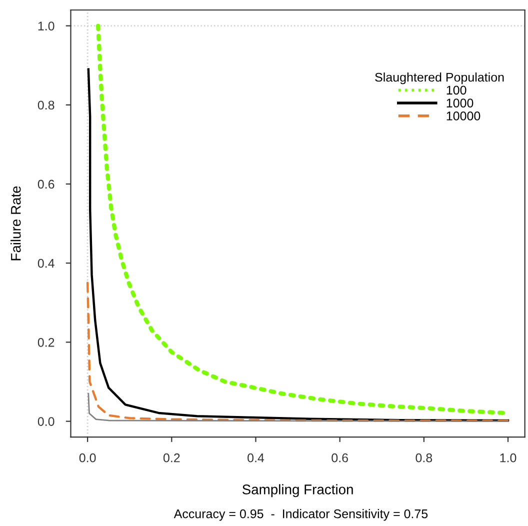  What do you see at coordinates (508, 457) in the screenshot?
I see `x-tick-label: 1.0` at bounding box center [508, 457].